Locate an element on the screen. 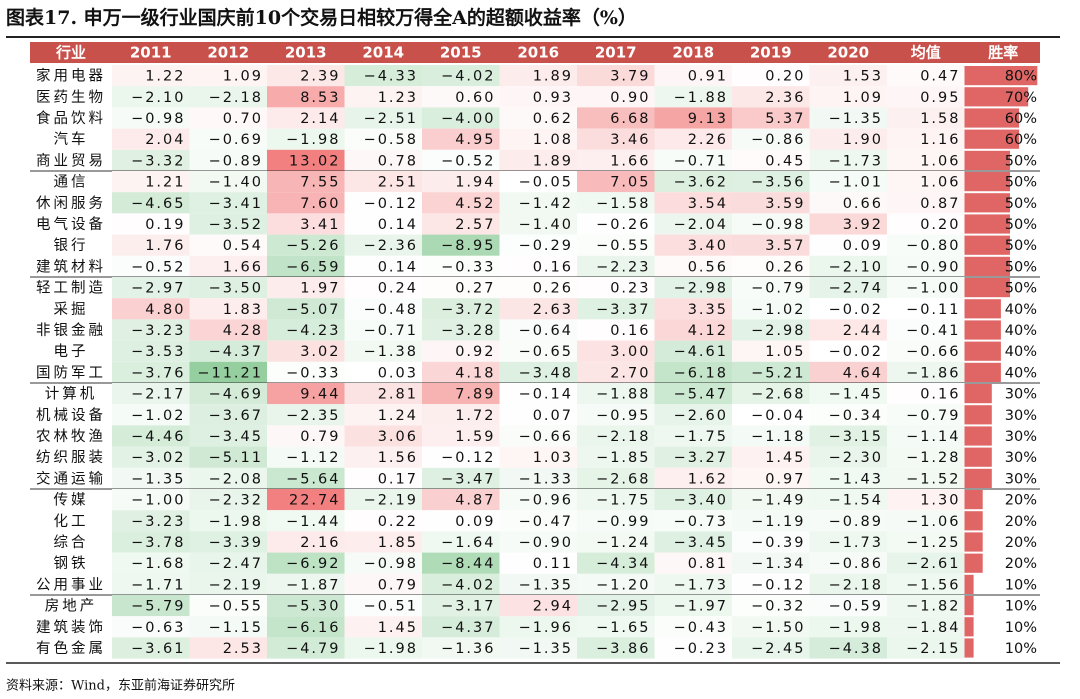 Image resolution: width=1080 pixels, height=699 pixels. cell-value: −0.29 is located at coordinates (546, 246).